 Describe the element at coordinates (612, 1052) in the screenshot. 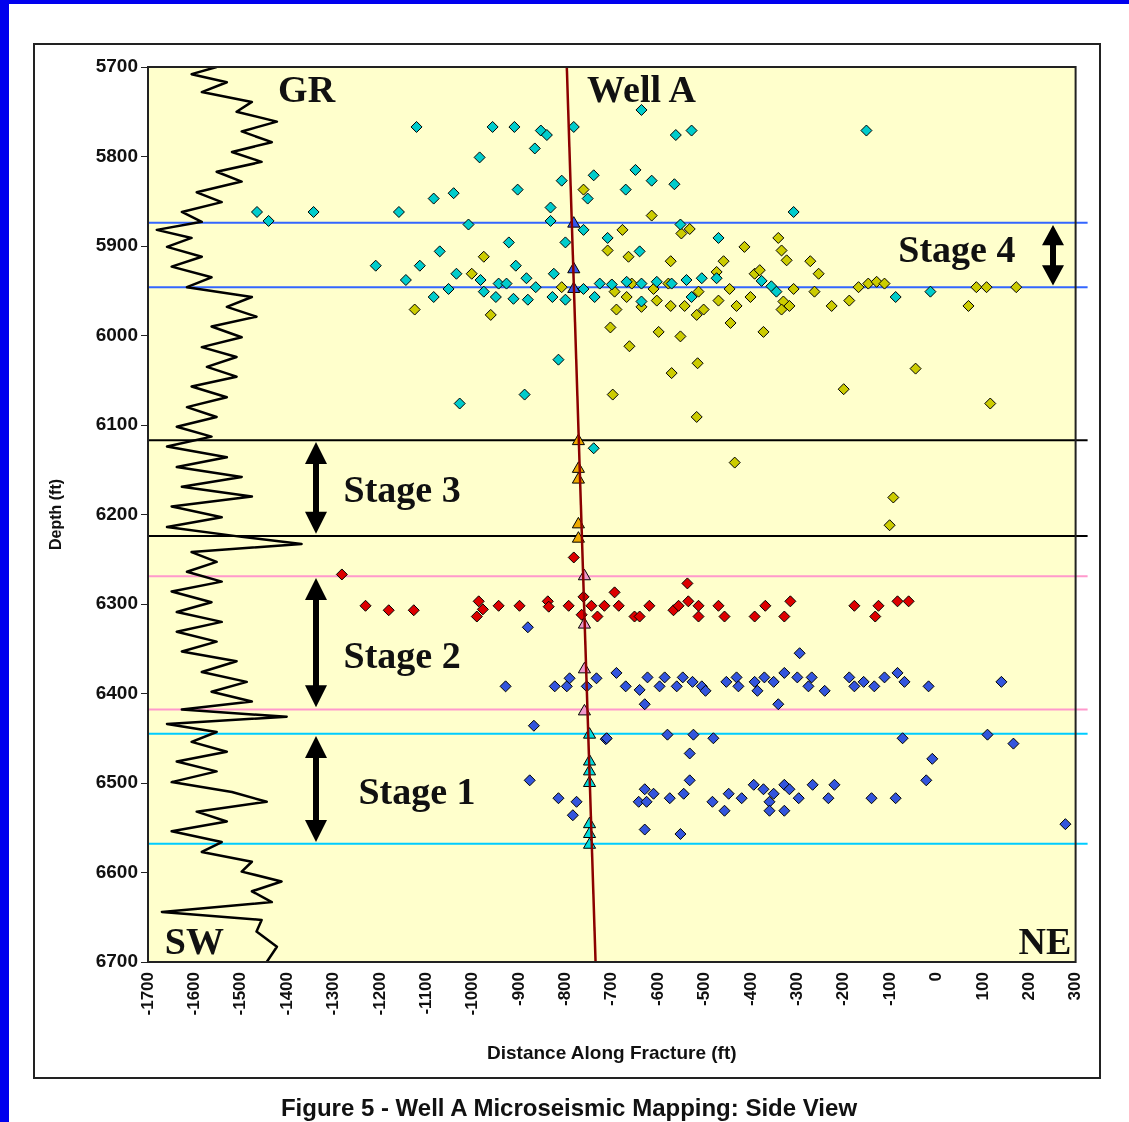

I see `x-axis-title: Distance Along Fracture (ft)` at that location.